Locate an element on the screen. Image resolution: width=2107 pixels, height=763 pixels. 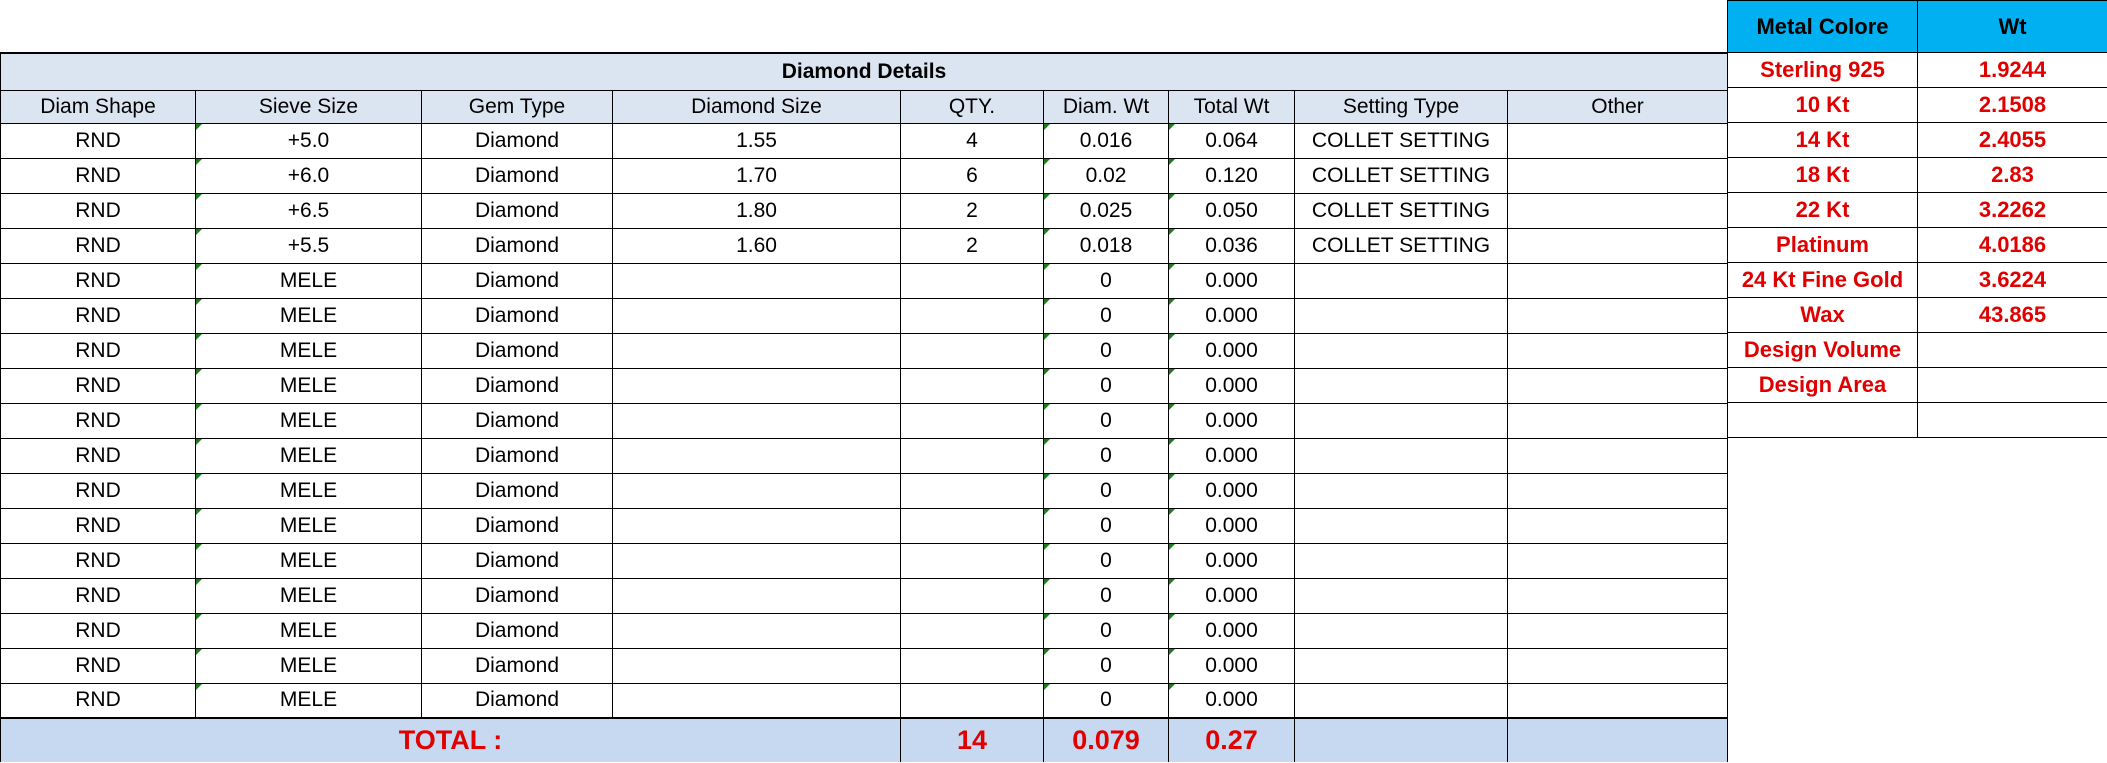
table-cell: 0.120 is located at coordinates (1231, 176).